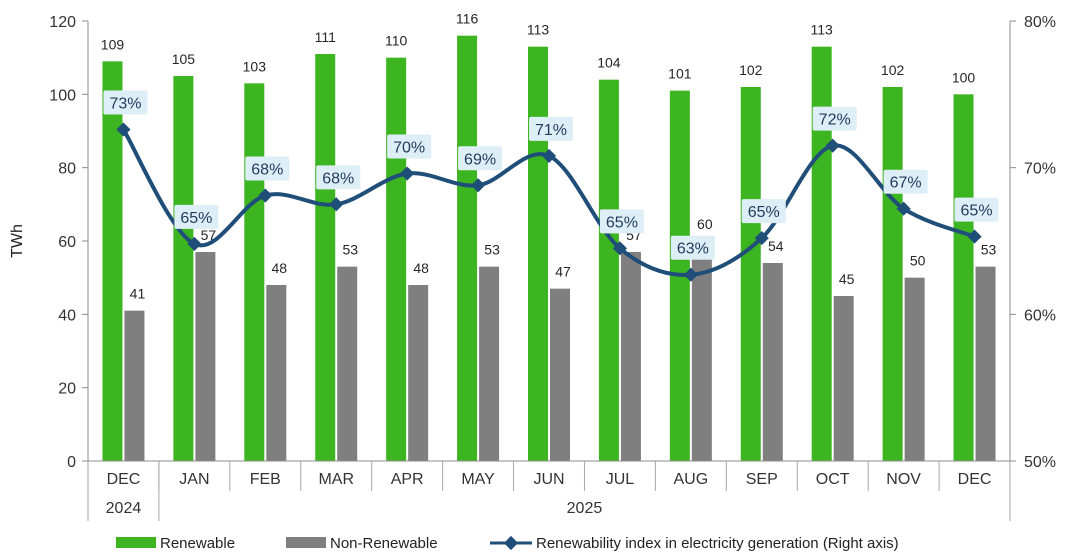 The image size is (1072, 556). What do you see at coordinates (762, 479) in the screenshot?
I see `x-tick-label: SEP` at bounding box center [762, 479].